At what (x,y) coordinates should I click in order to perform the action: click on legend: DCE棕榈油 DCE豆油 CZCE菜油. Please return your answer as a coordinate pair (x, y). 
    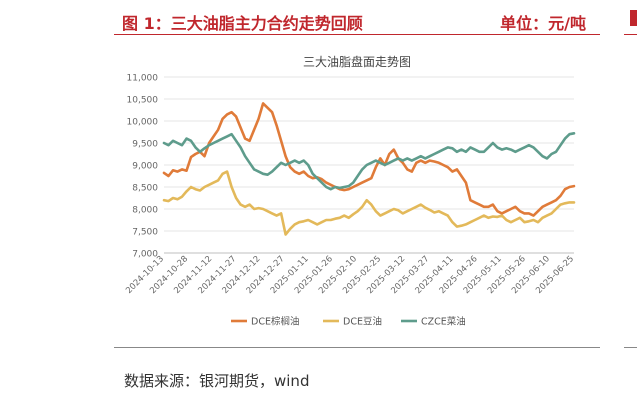
    Looking at the image, I should click on (348, 322).